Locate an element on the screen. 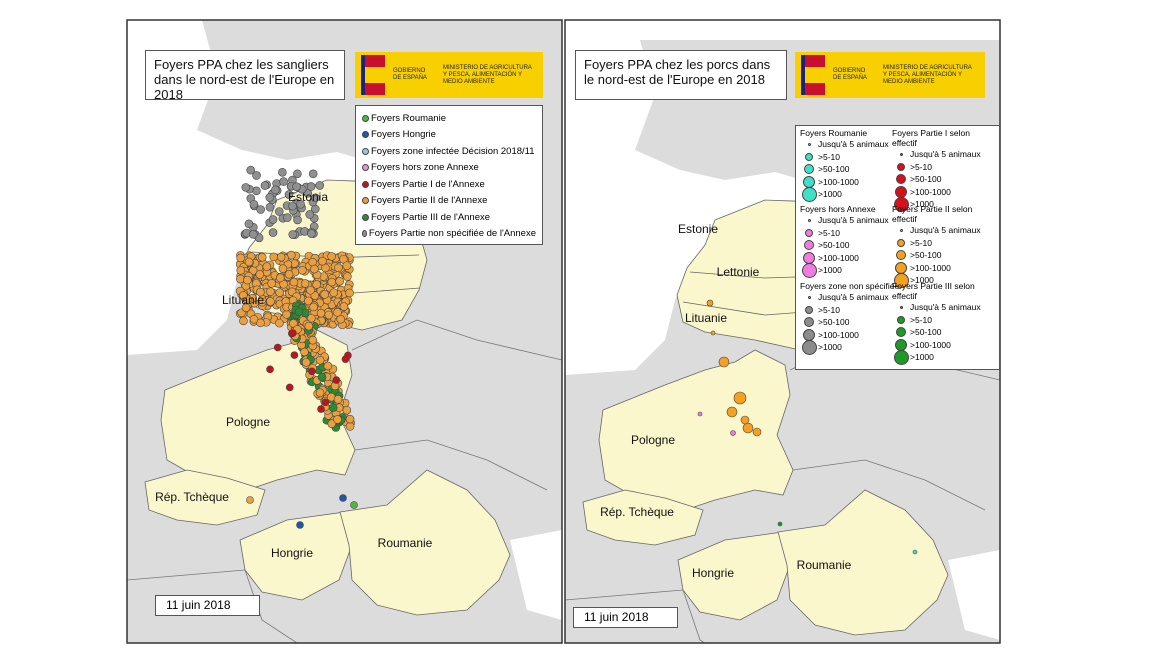 This screenshot has height=661, width=1175. legend-label: Jusqu'à 5 animaux is located at coordinates (945, 154).